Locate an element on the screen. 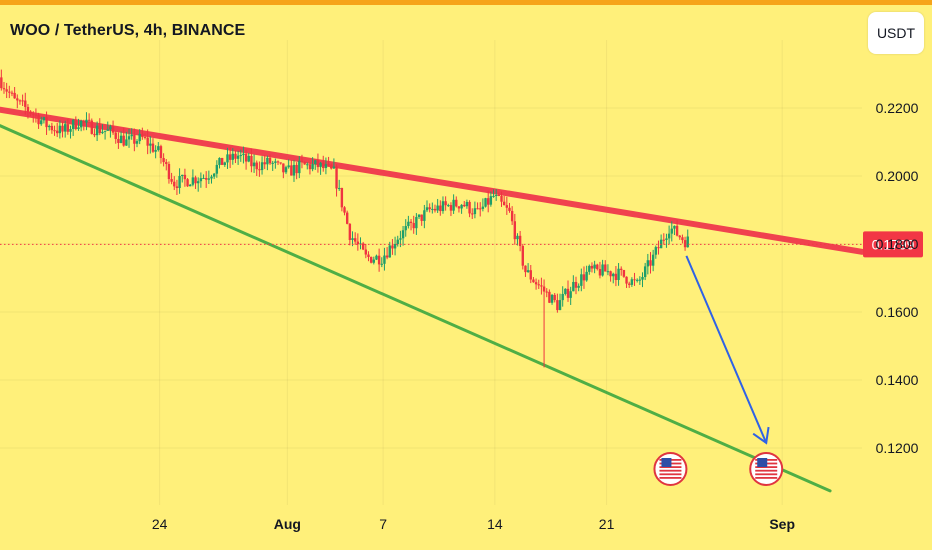  x-tick-label: 7 is located at coordinates (383, 524).